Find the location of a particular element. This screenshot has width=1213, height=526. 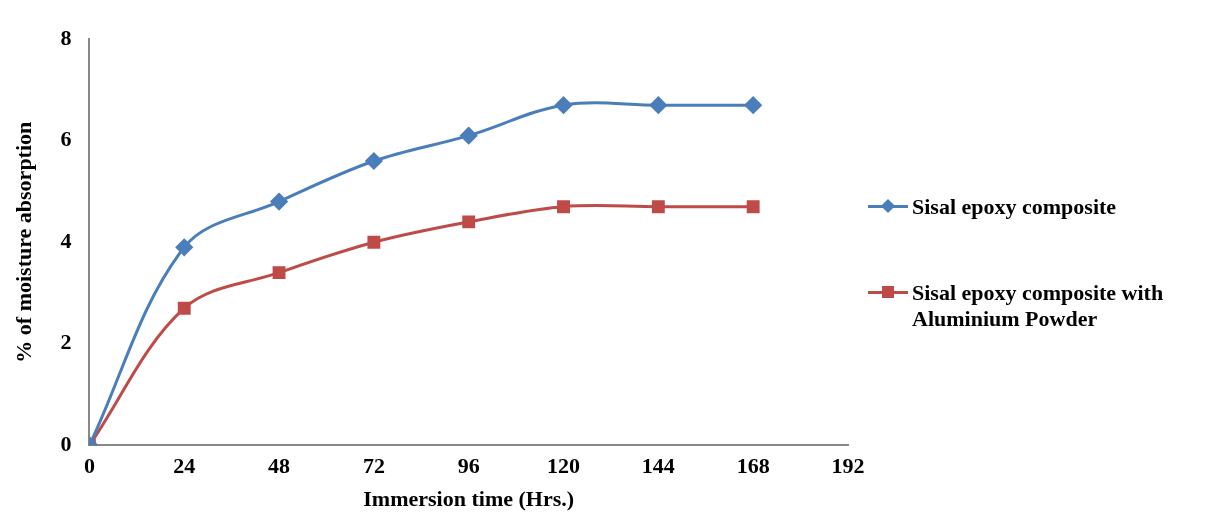

y-tick-label: 2 is located at coordinates (66, 342).